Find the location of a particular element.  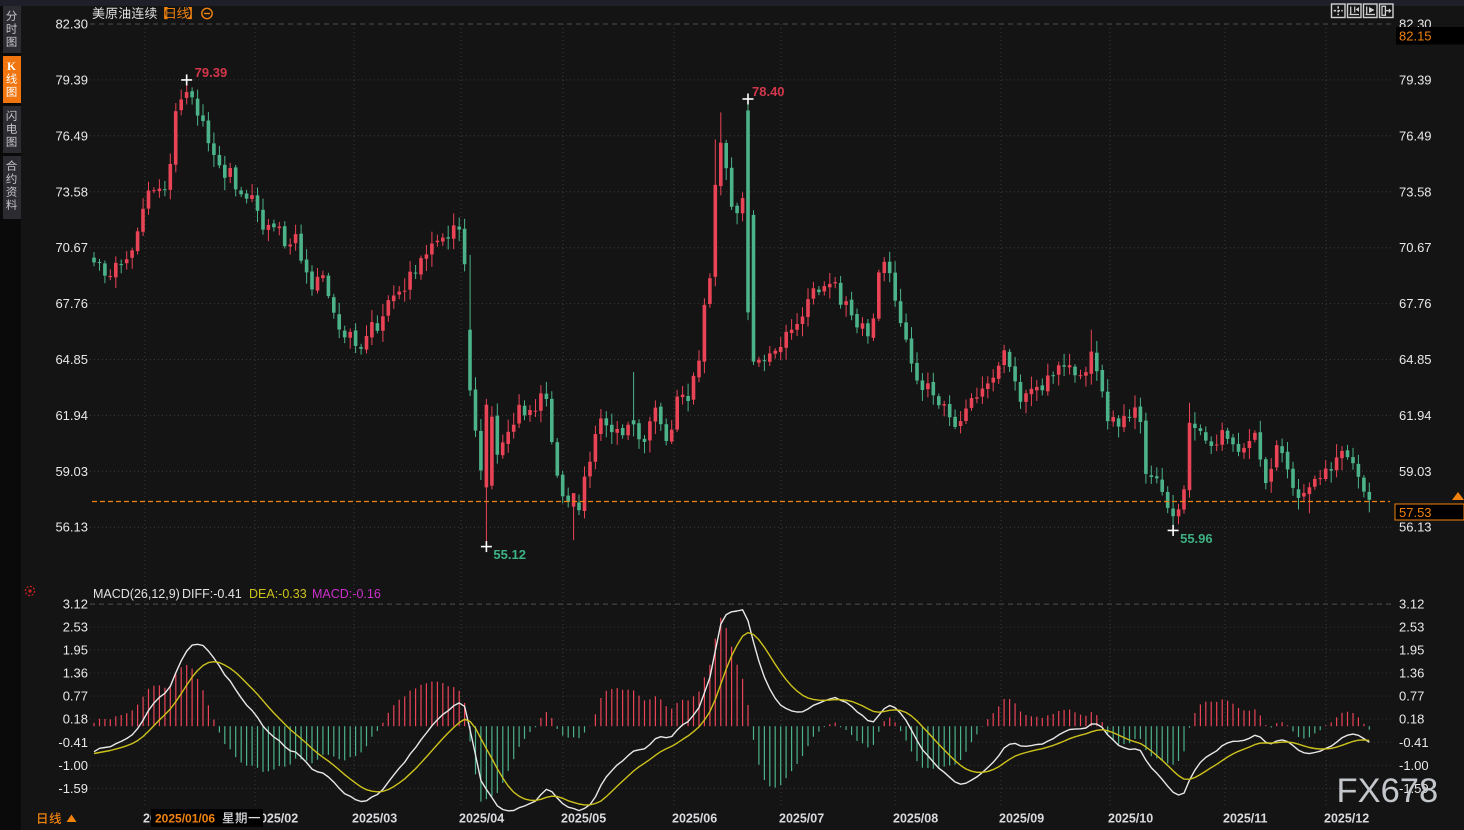

svg-text: 2025/06 is located at coordinates (694, 819).